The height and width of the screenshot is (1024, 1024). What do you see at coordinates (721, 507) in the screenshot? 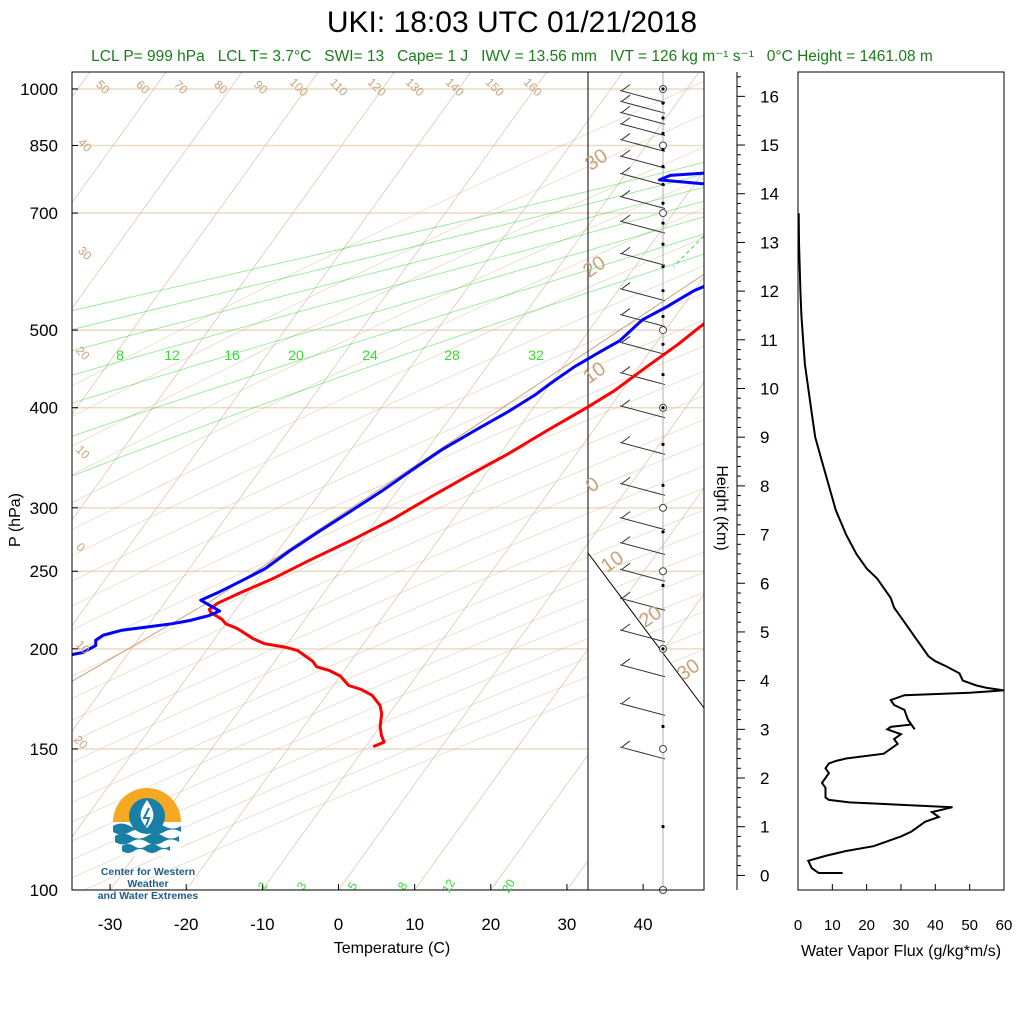
I see `height-axis-label: Height (Km)` at bounding box center [721, 507].